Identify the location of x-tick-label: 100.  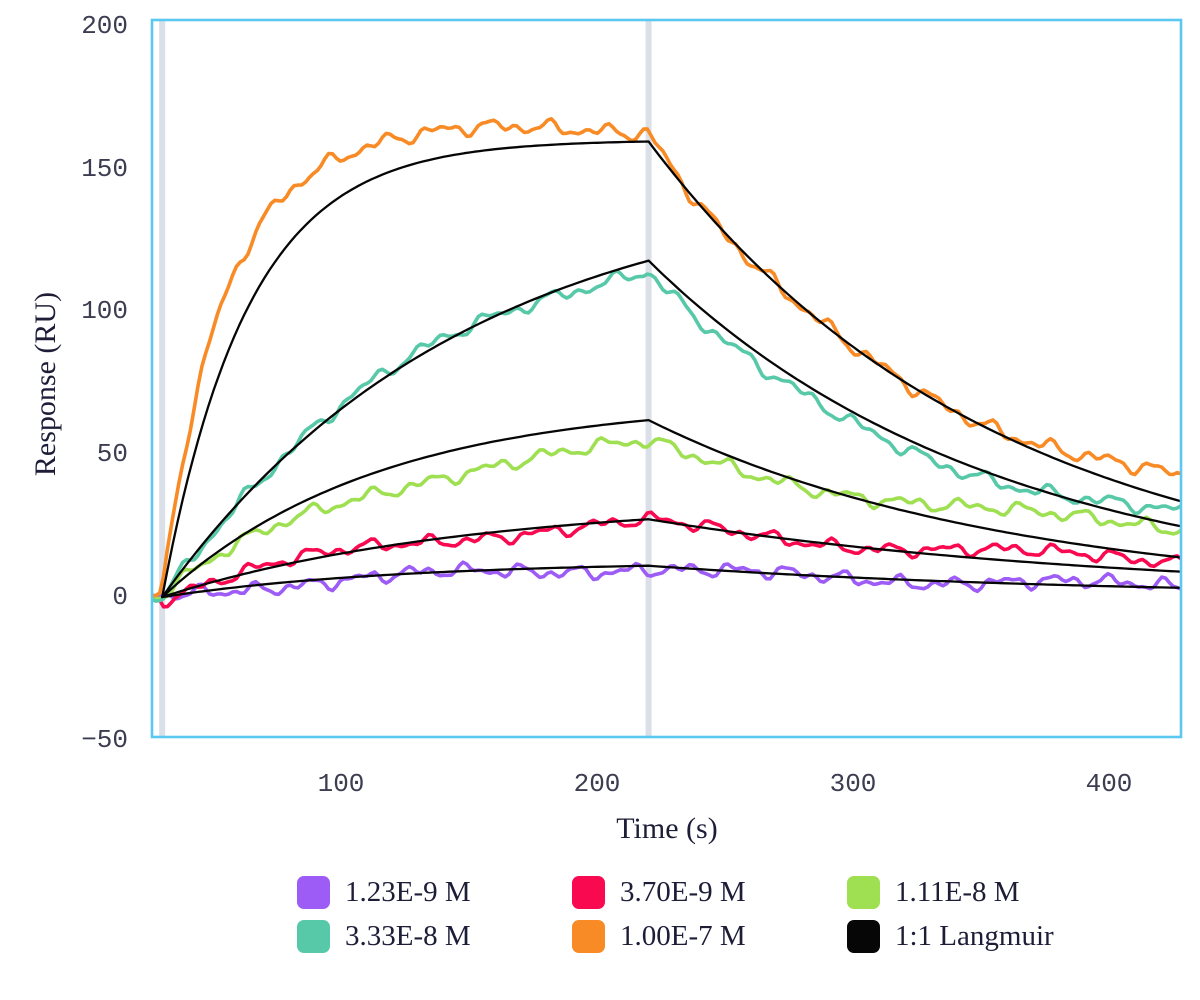
(341, 784).